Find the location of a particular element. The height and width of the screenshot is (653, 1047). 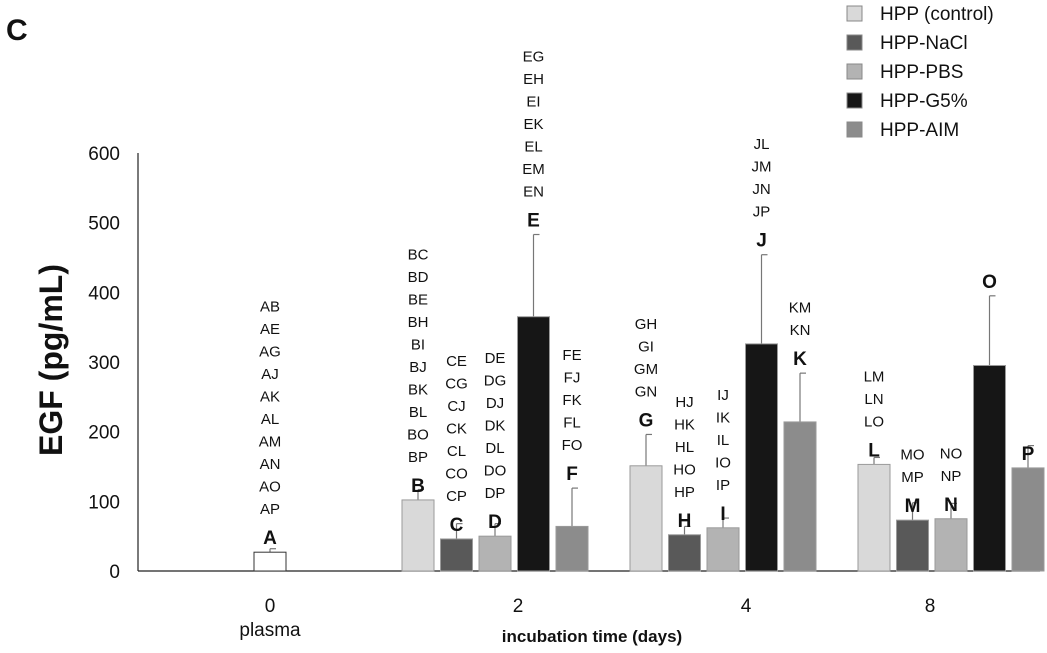

significance-annotation: MO is located at coordinates (912, 455).